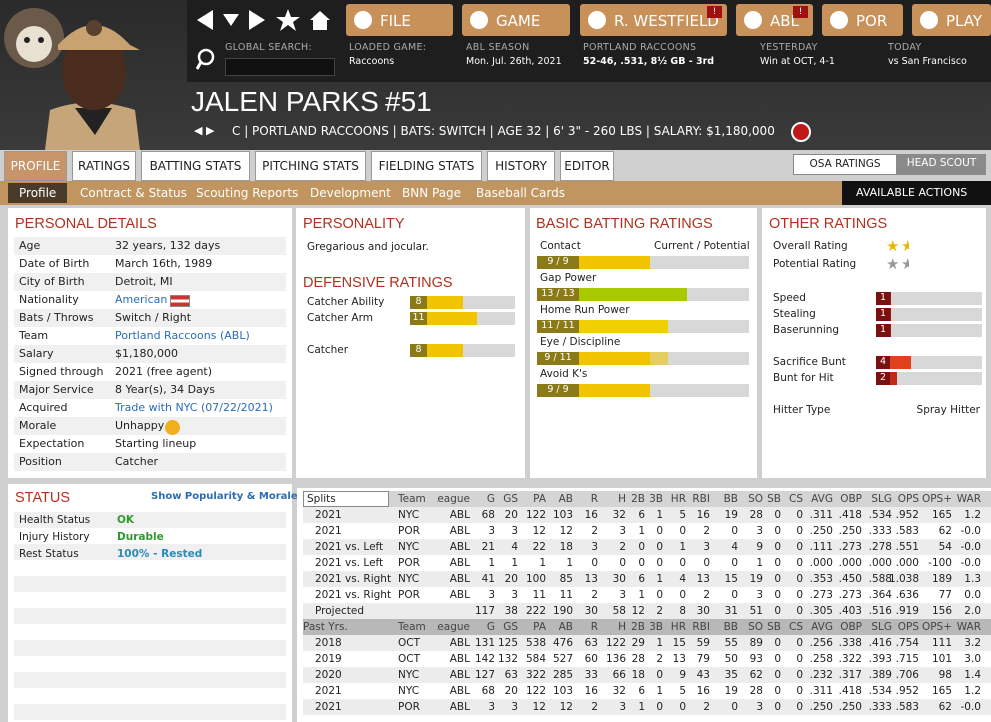 The width and height of the screenshot is (991, 722). I want to click on nav-button: ABL, so click(774, 20).